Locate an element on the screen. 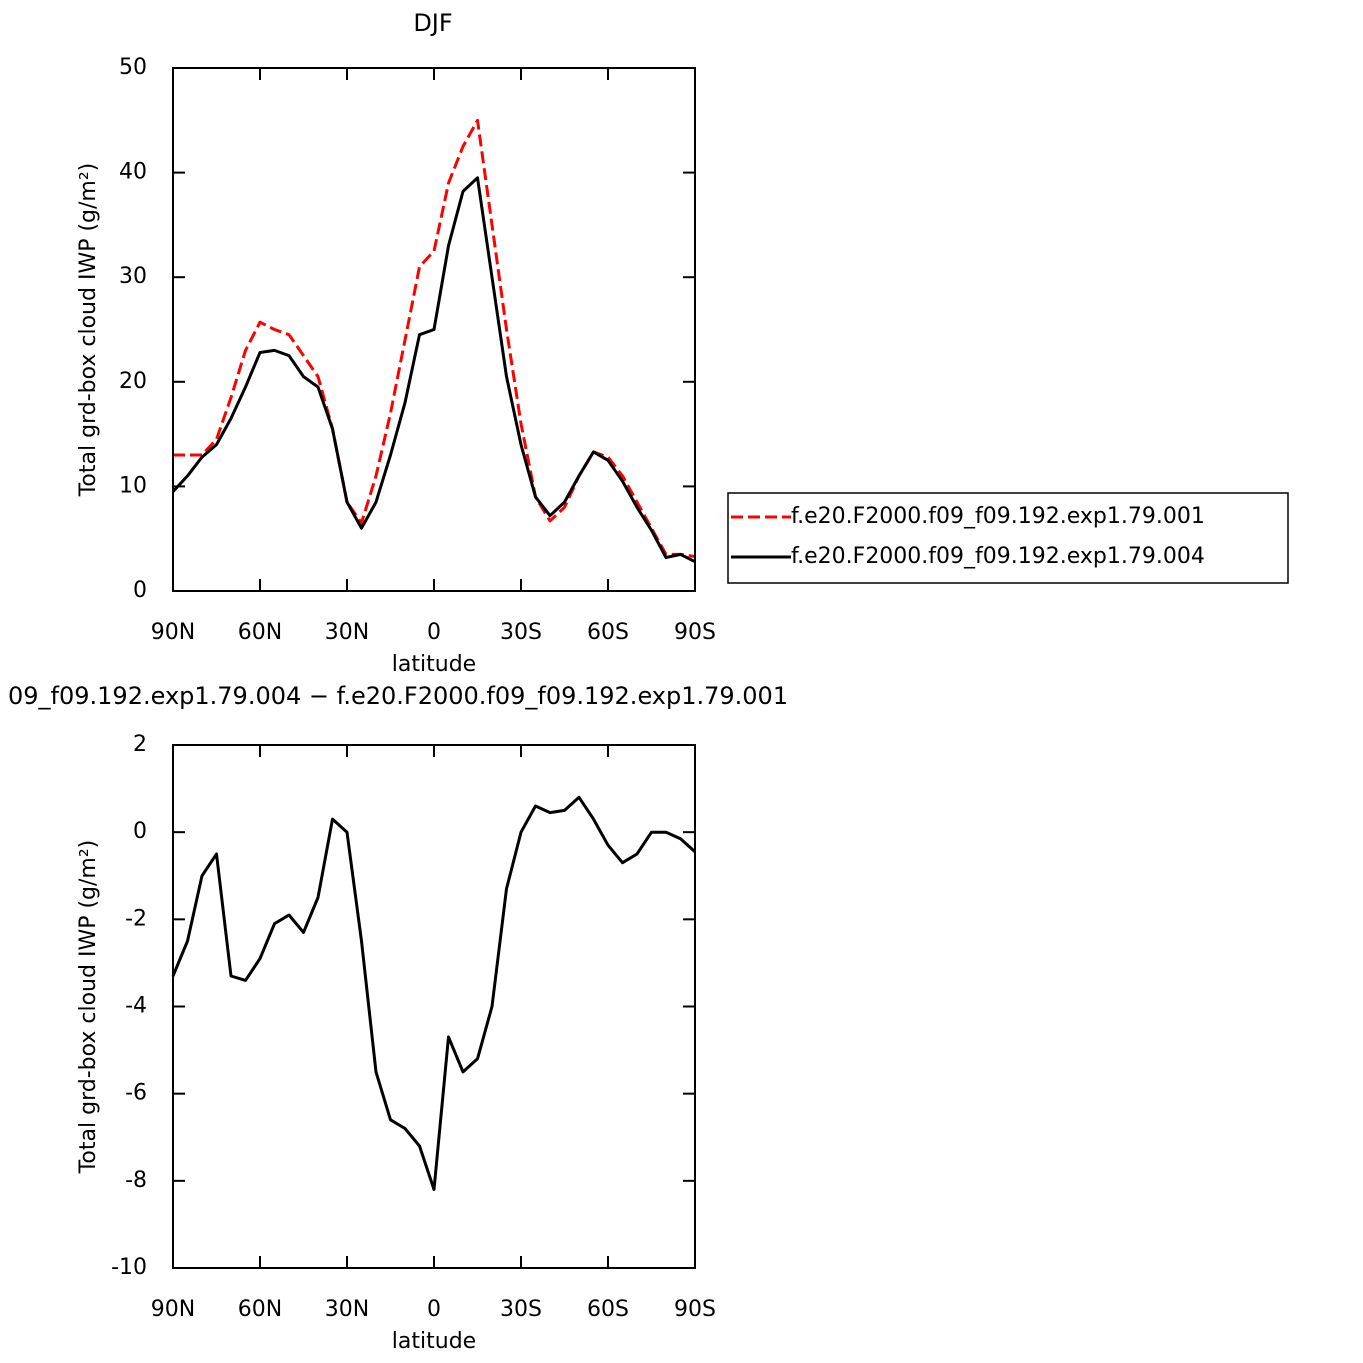  y-tick-label: -4 is located at coordinates (136, 1006).